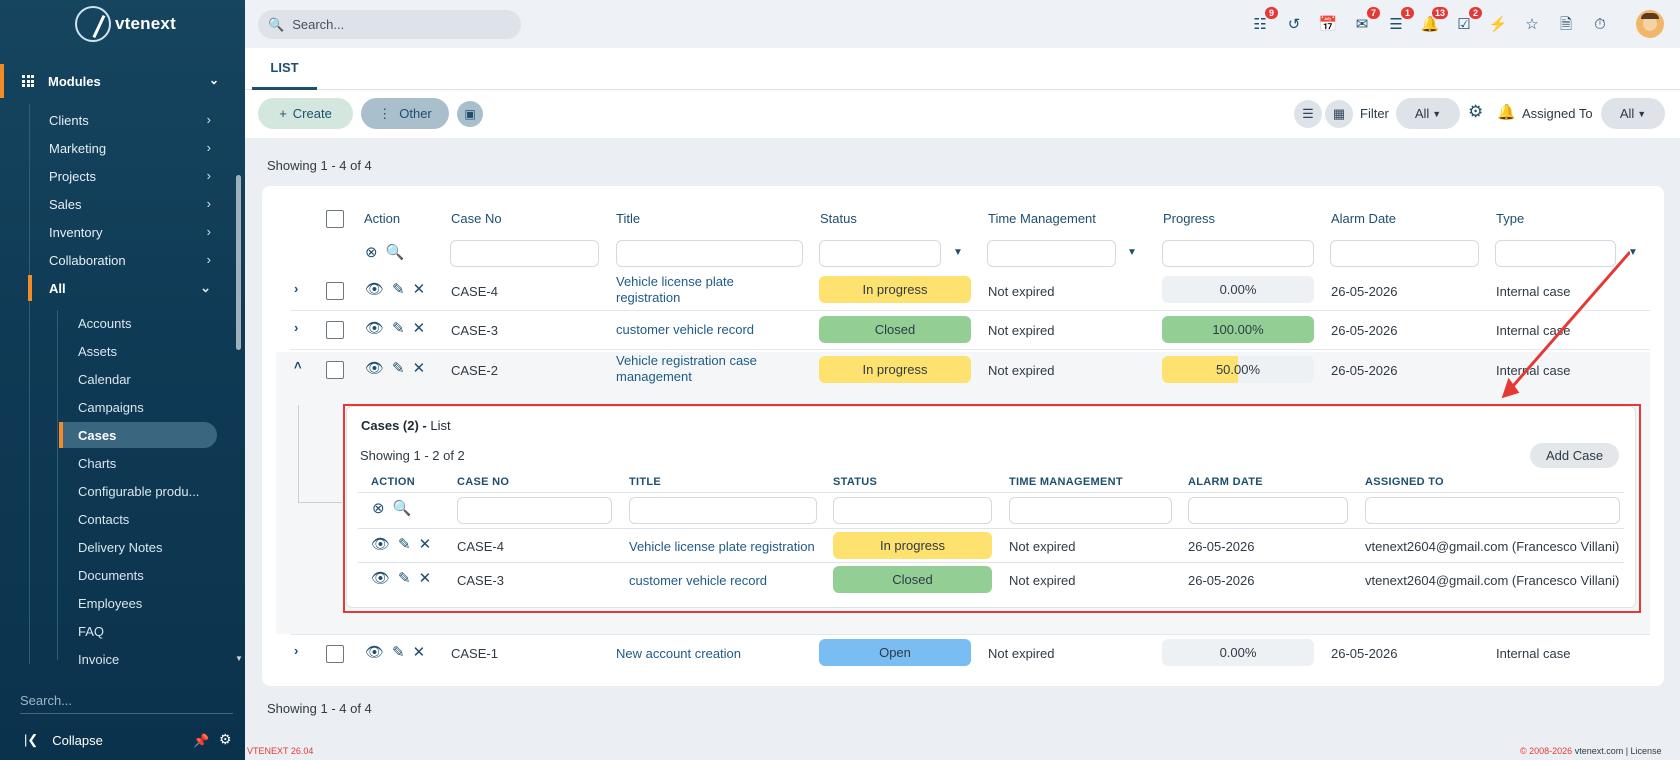 The height and width of the screenshot is (760, 1680). I want to click on alarm-filter-input, so click(1404, 253).